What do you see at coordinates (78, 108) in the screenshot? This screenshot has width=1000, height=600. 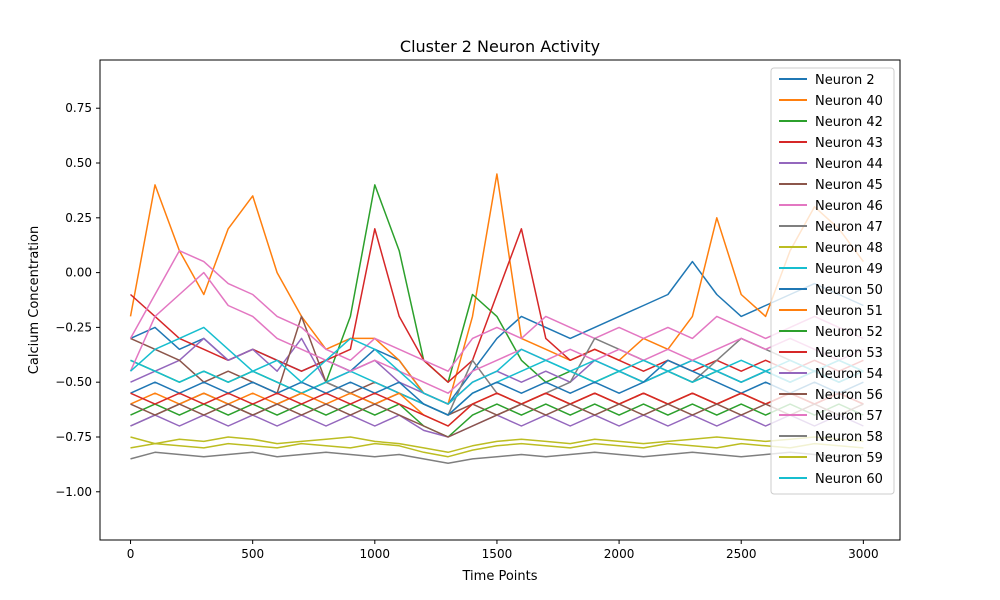 I see `y-tick-label: 0.75` at bounding box center [78, 108].